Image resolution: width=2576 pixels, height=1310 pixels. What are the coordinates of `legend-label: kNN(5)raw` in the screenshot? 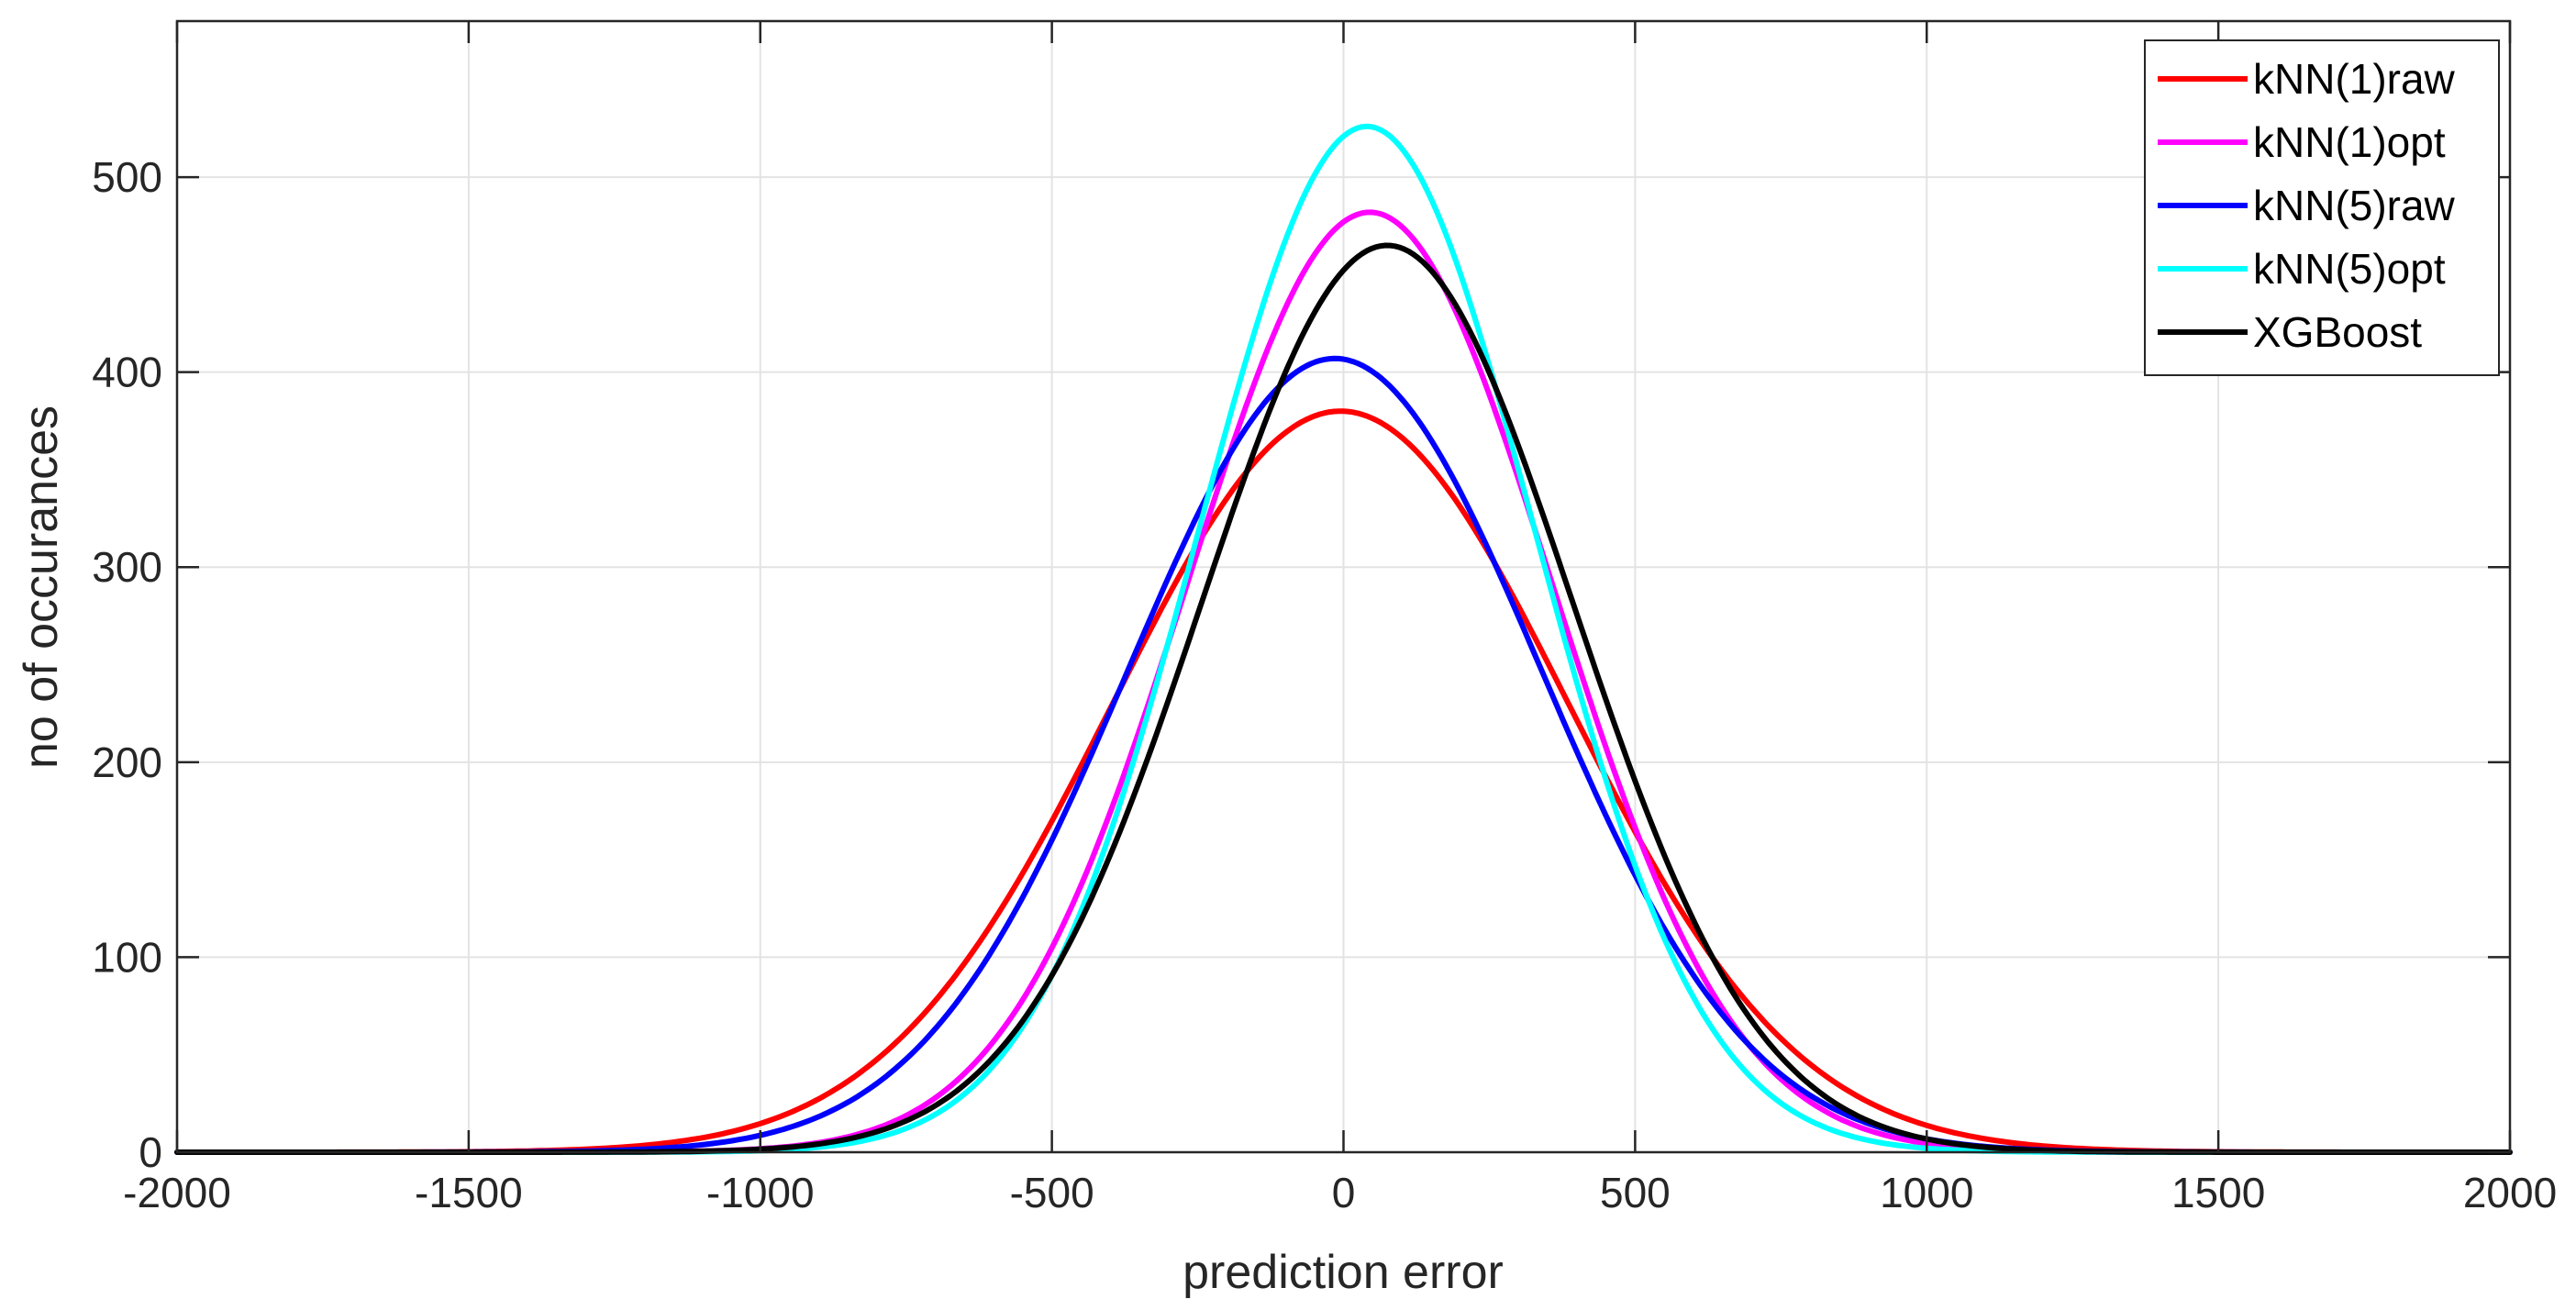 It's located at (2354, 205).